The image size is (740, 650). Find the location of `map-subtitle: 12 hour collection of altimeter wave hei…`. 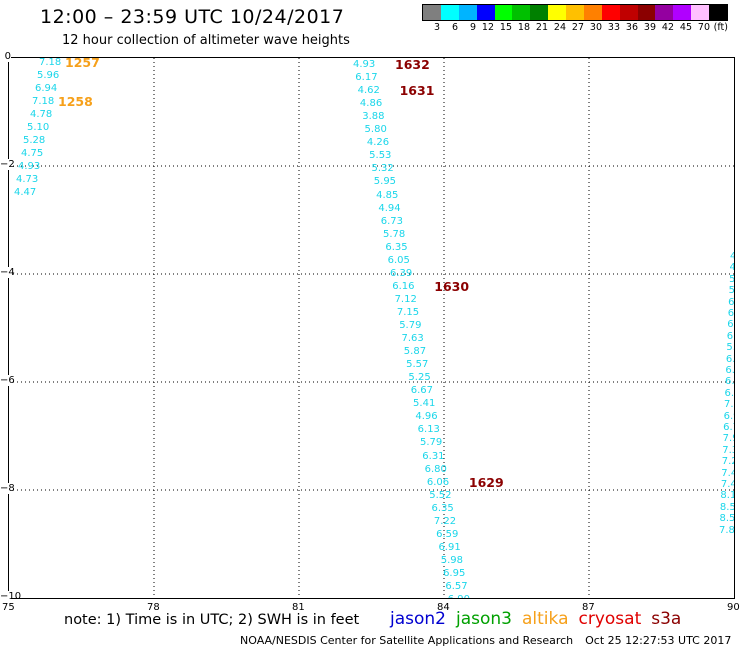

map-subtitle: 12 hour collection of altimeter wave hei… is located at coordinates (206, 40).